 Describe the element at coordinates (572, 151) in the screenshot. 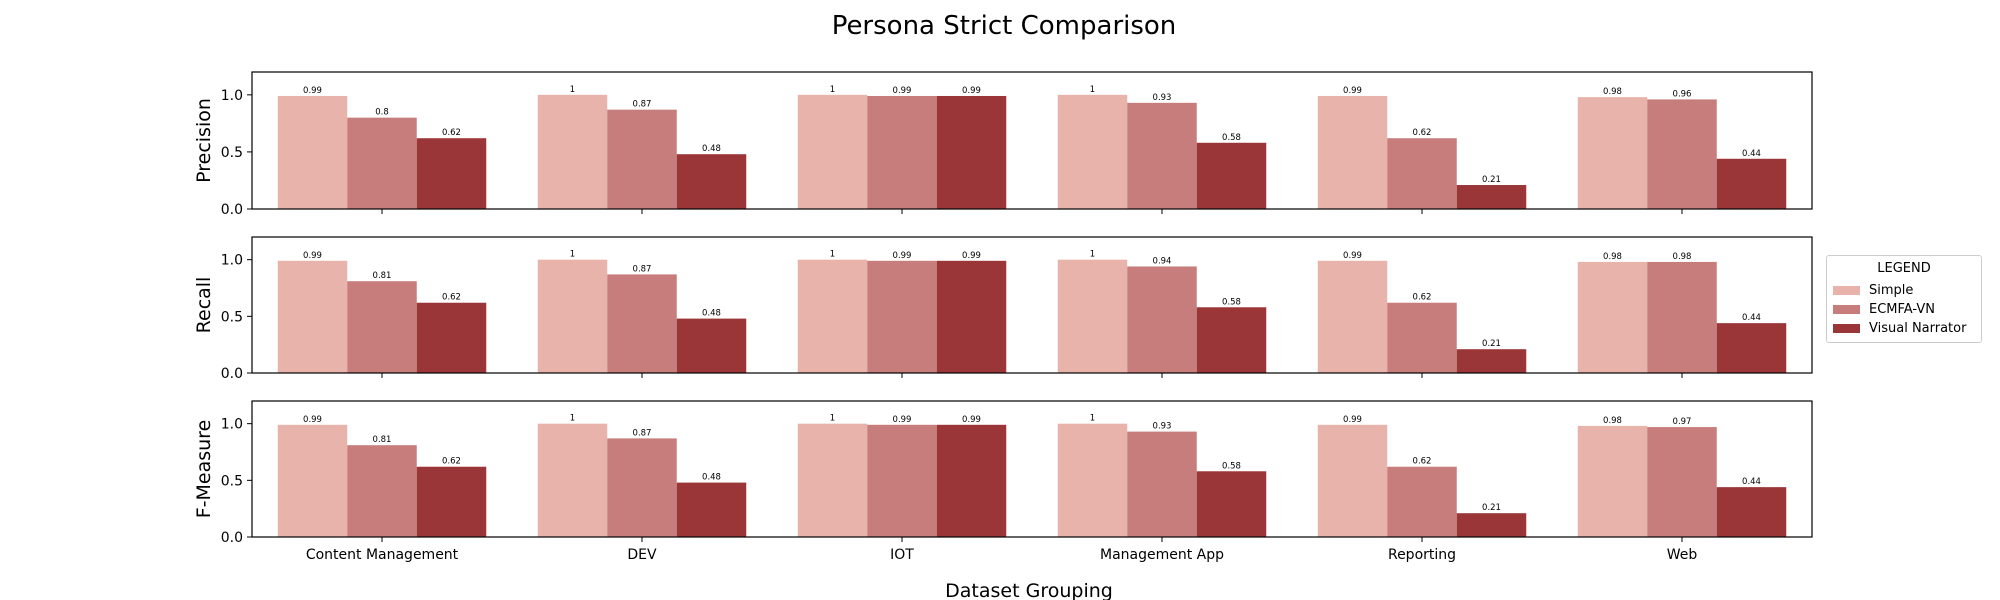

I see `precision-bar-simple-dev` at that location.